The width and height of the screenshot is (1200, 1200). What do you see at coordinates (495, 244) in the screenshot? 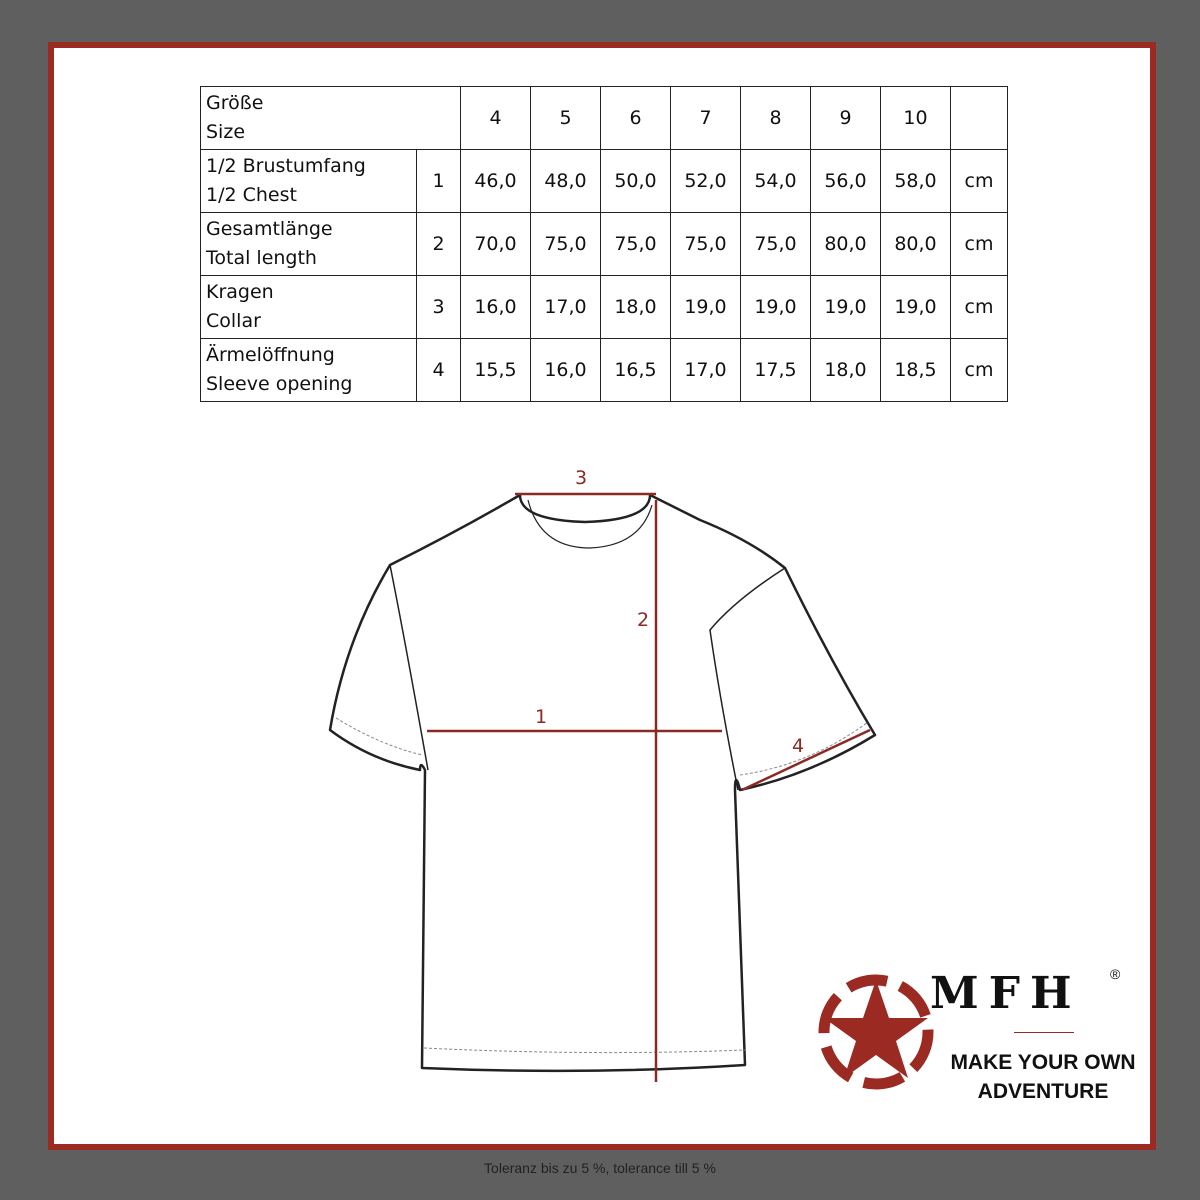
I see `value-cell: 70,0` at bounding box center [495, 244].